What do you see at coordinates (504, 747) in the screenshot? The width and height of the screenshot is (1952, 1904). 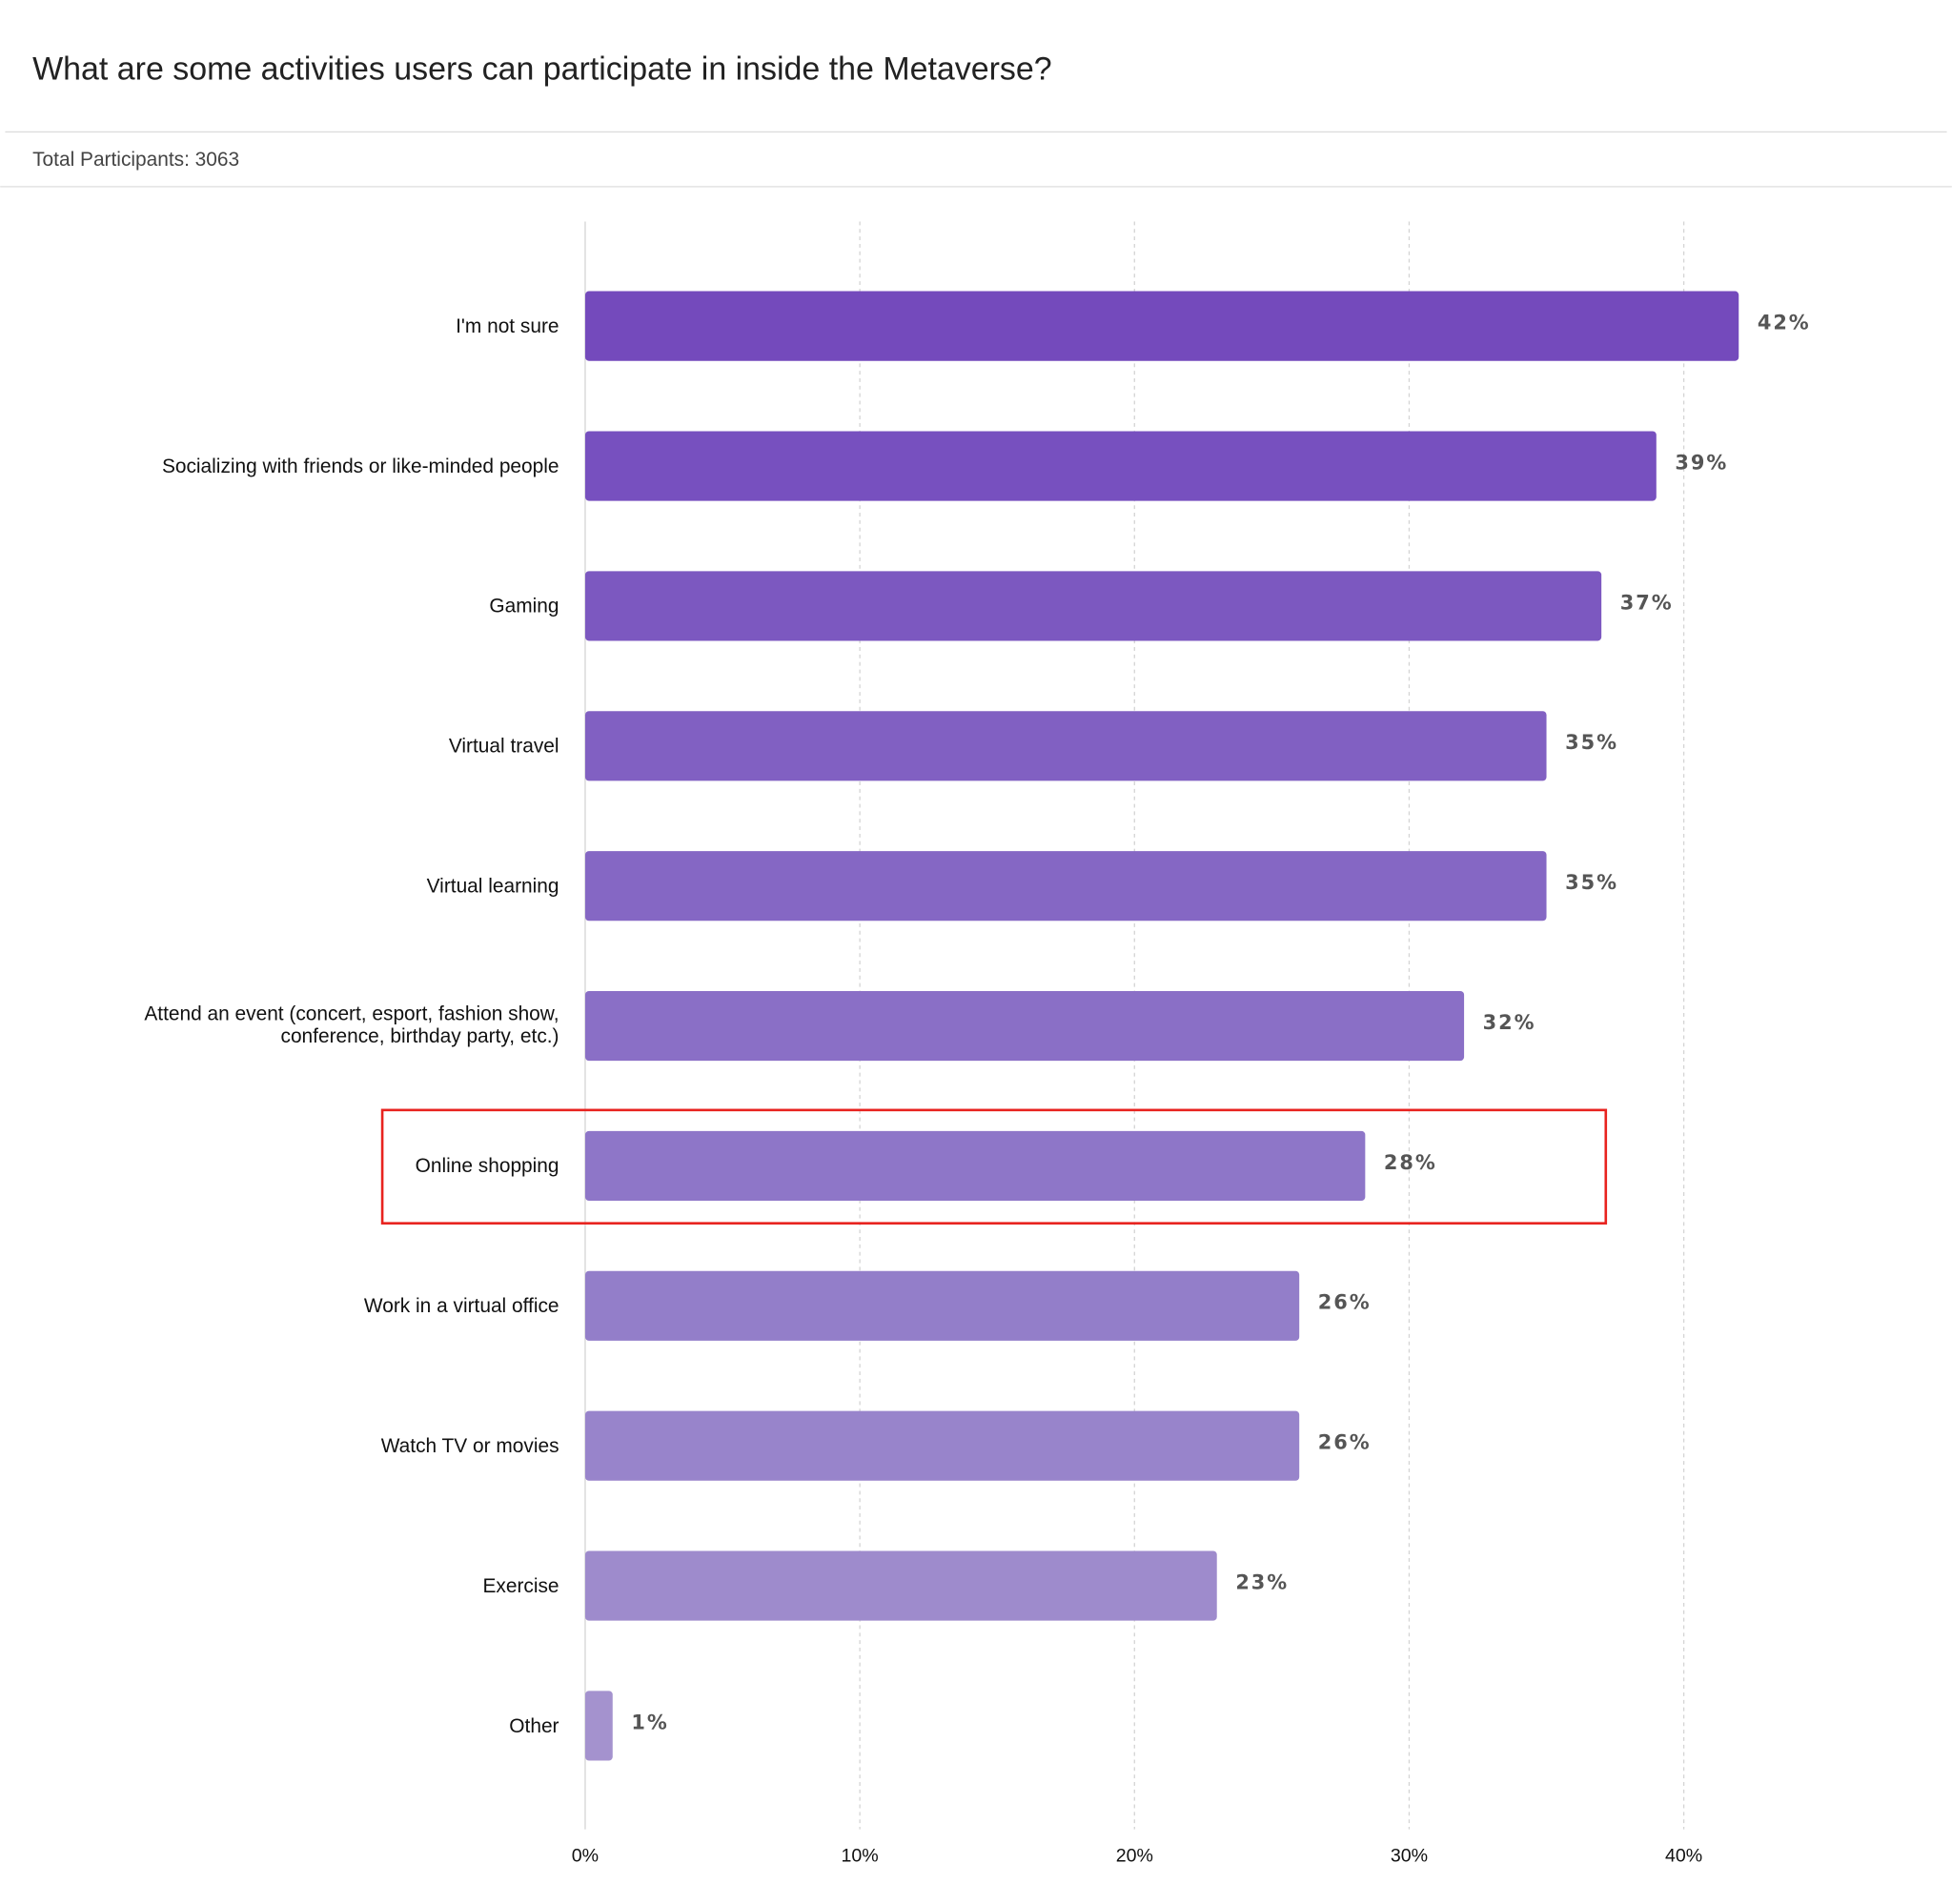 I see `y-tick-label: Virtual travel` at bounding box center [504, 747].